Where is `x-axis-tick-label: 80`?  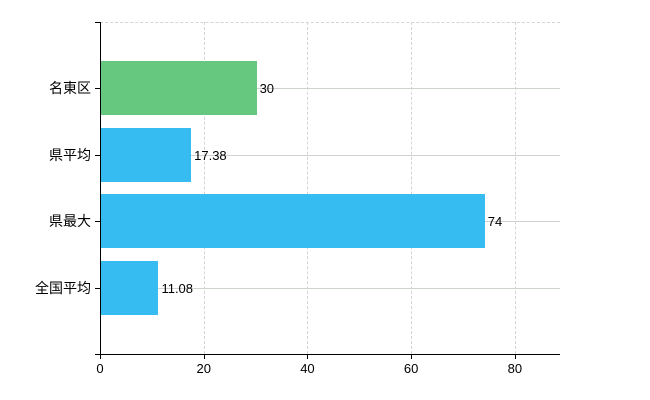
x-axis-tick-label: 80 is located at coordinates (515, 368).